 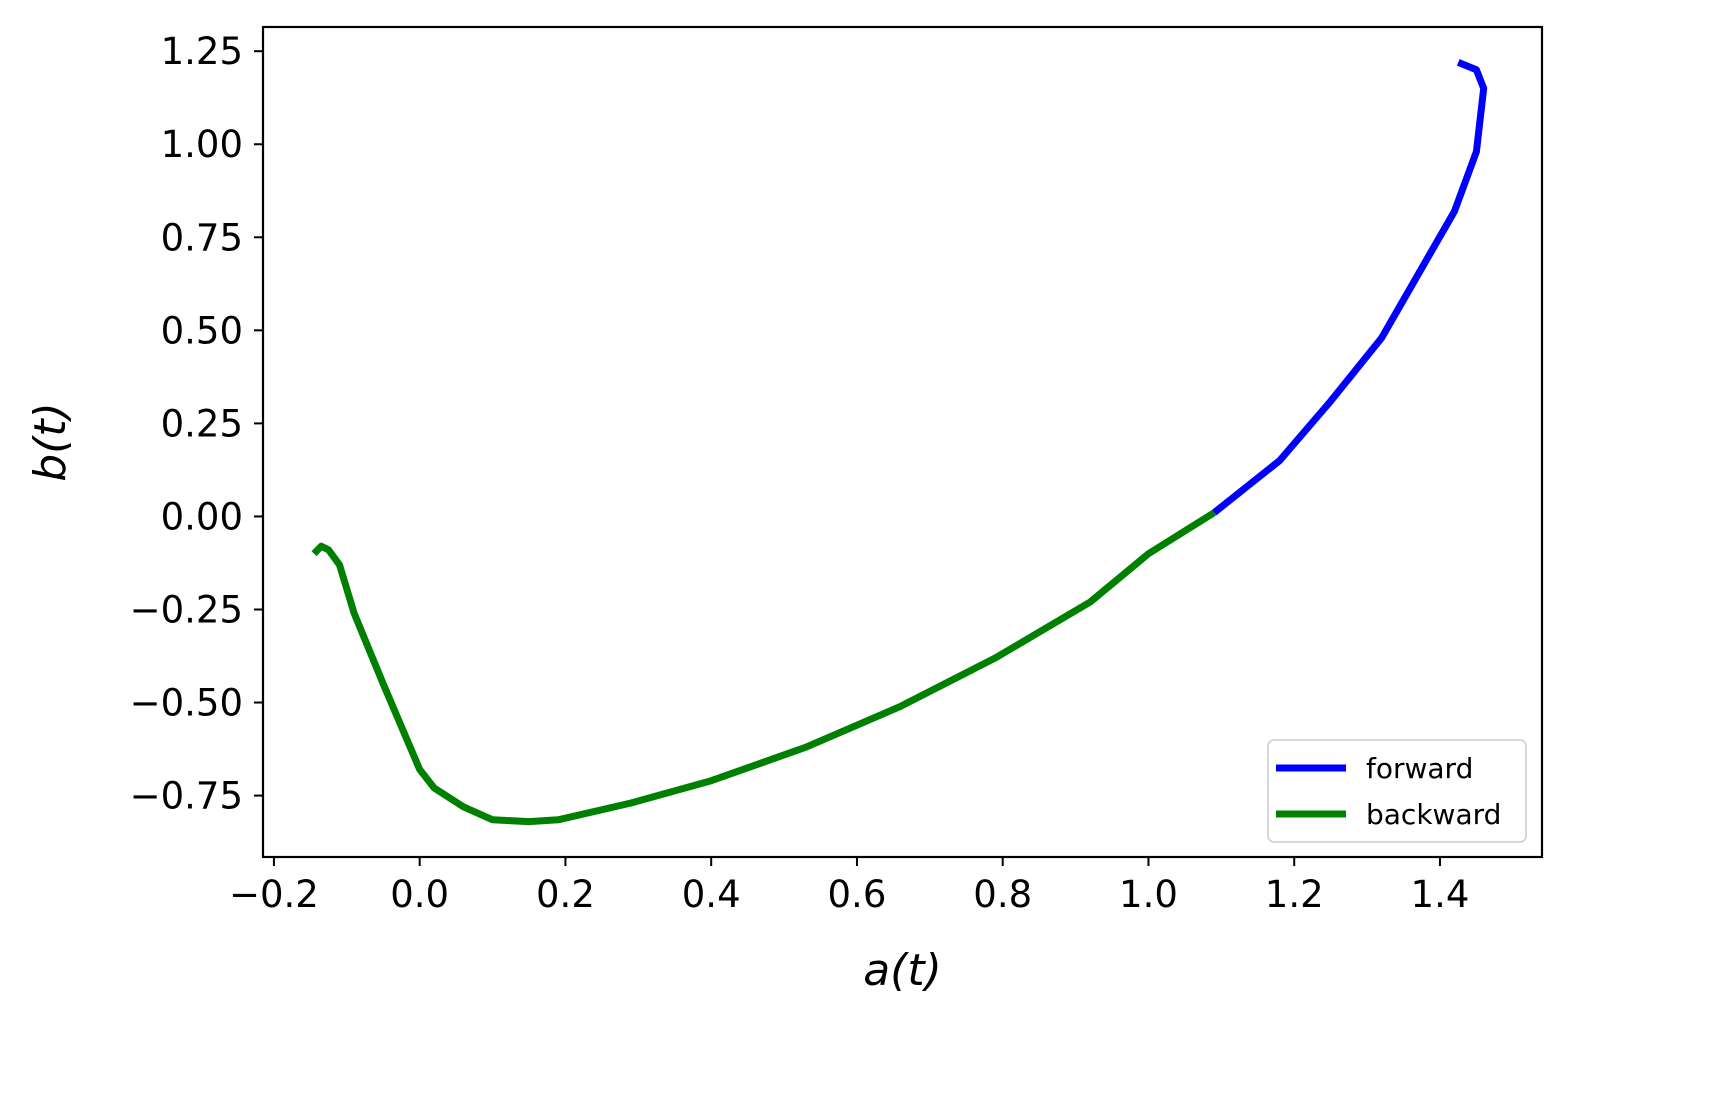 I want to click on x-axis-label: a(t), so click(x=902, y=970).